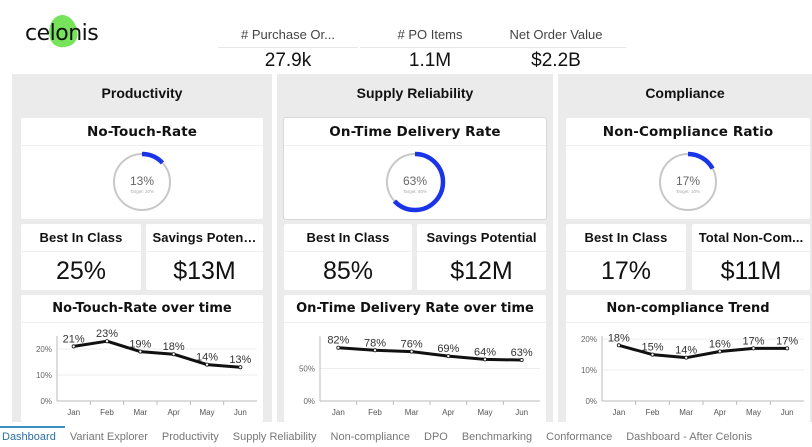 This screenshot has width=812, height=447. What do you see at coordinates (415, 93) in the screenshot?
I see `section-title: Supply Reliability` at bounding box center [415, 93].